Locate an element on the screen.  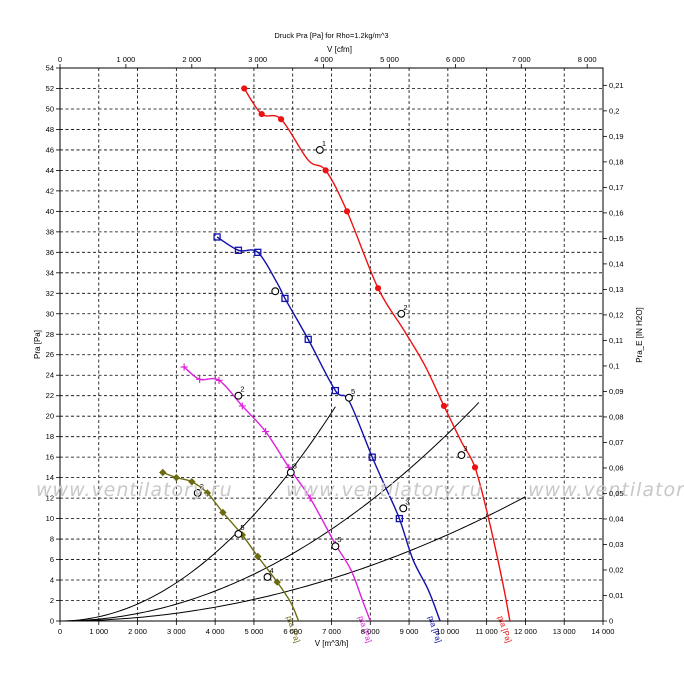
y2-tick-label: 0,21 is located at coordinates (616, 85).